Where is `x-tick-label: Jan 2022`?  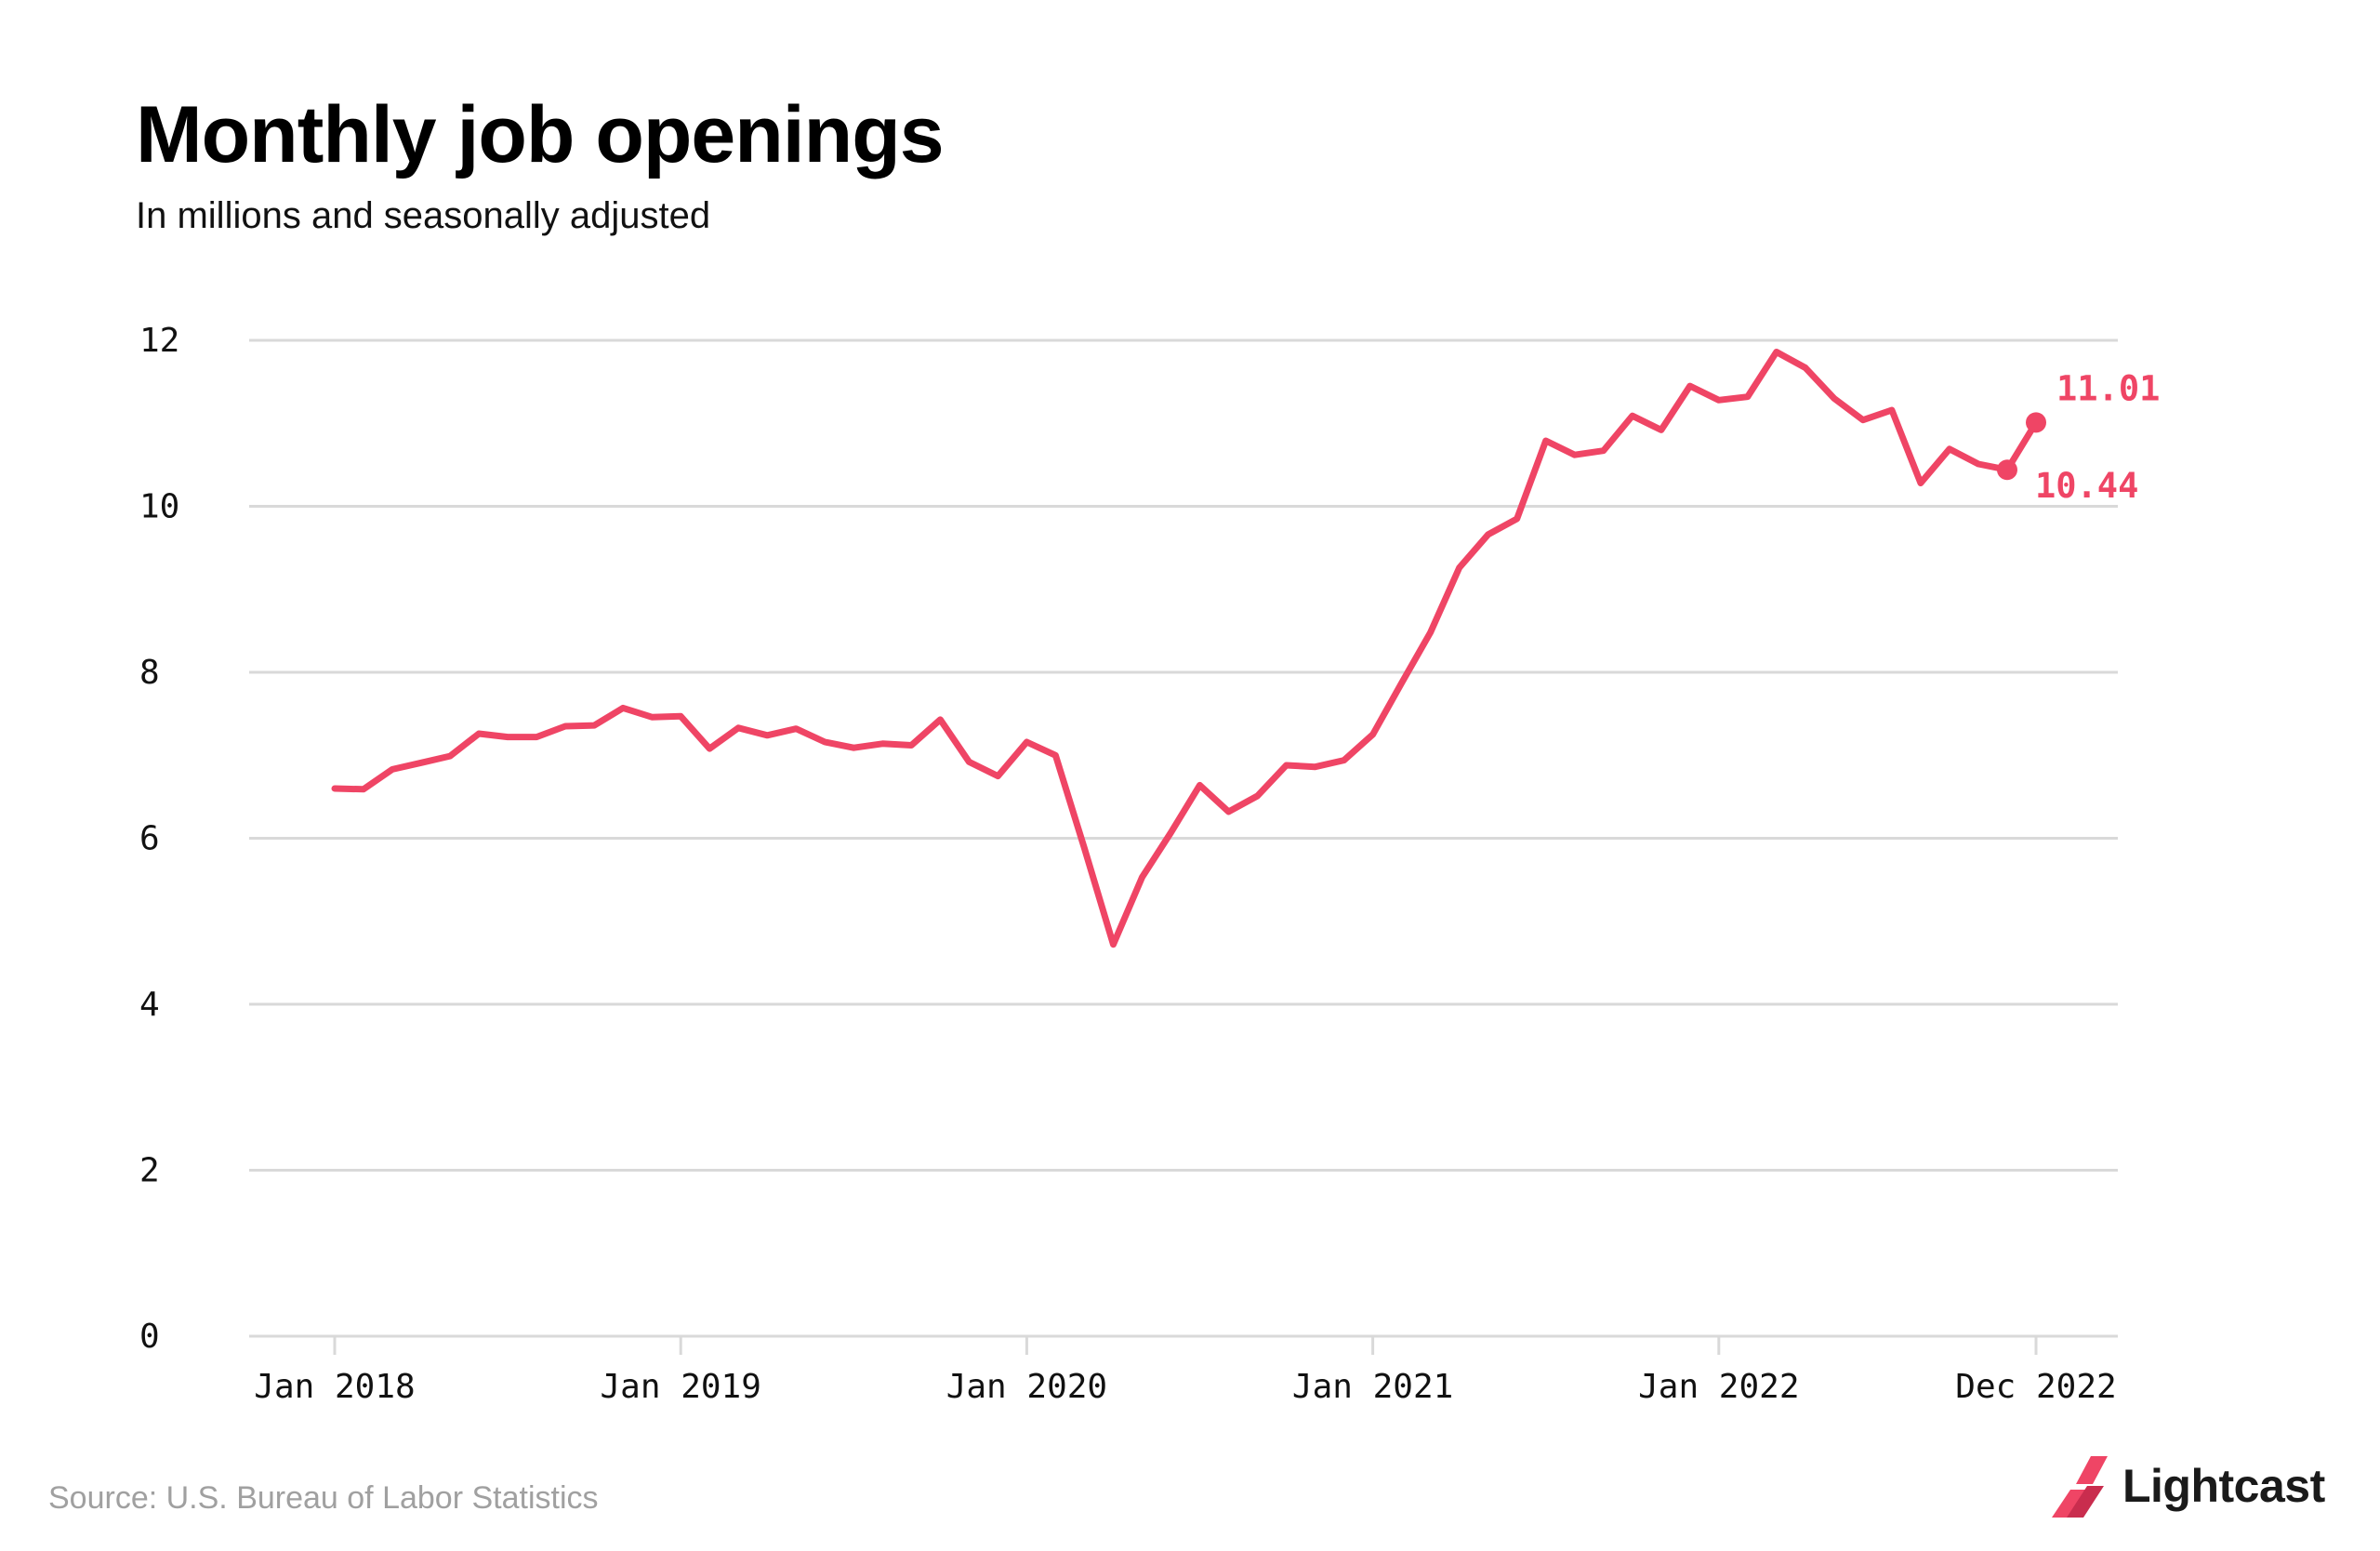 x-tick-label: Jan 2022 is located at coordinates (1718, 1387).